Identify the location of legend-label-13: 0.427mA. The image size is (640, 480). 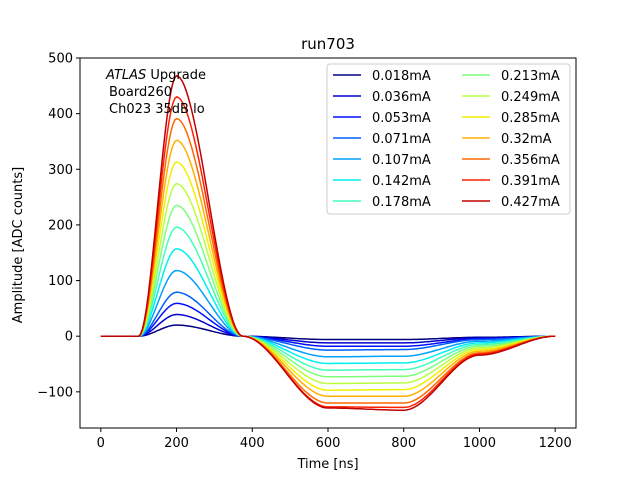
(530, 202).